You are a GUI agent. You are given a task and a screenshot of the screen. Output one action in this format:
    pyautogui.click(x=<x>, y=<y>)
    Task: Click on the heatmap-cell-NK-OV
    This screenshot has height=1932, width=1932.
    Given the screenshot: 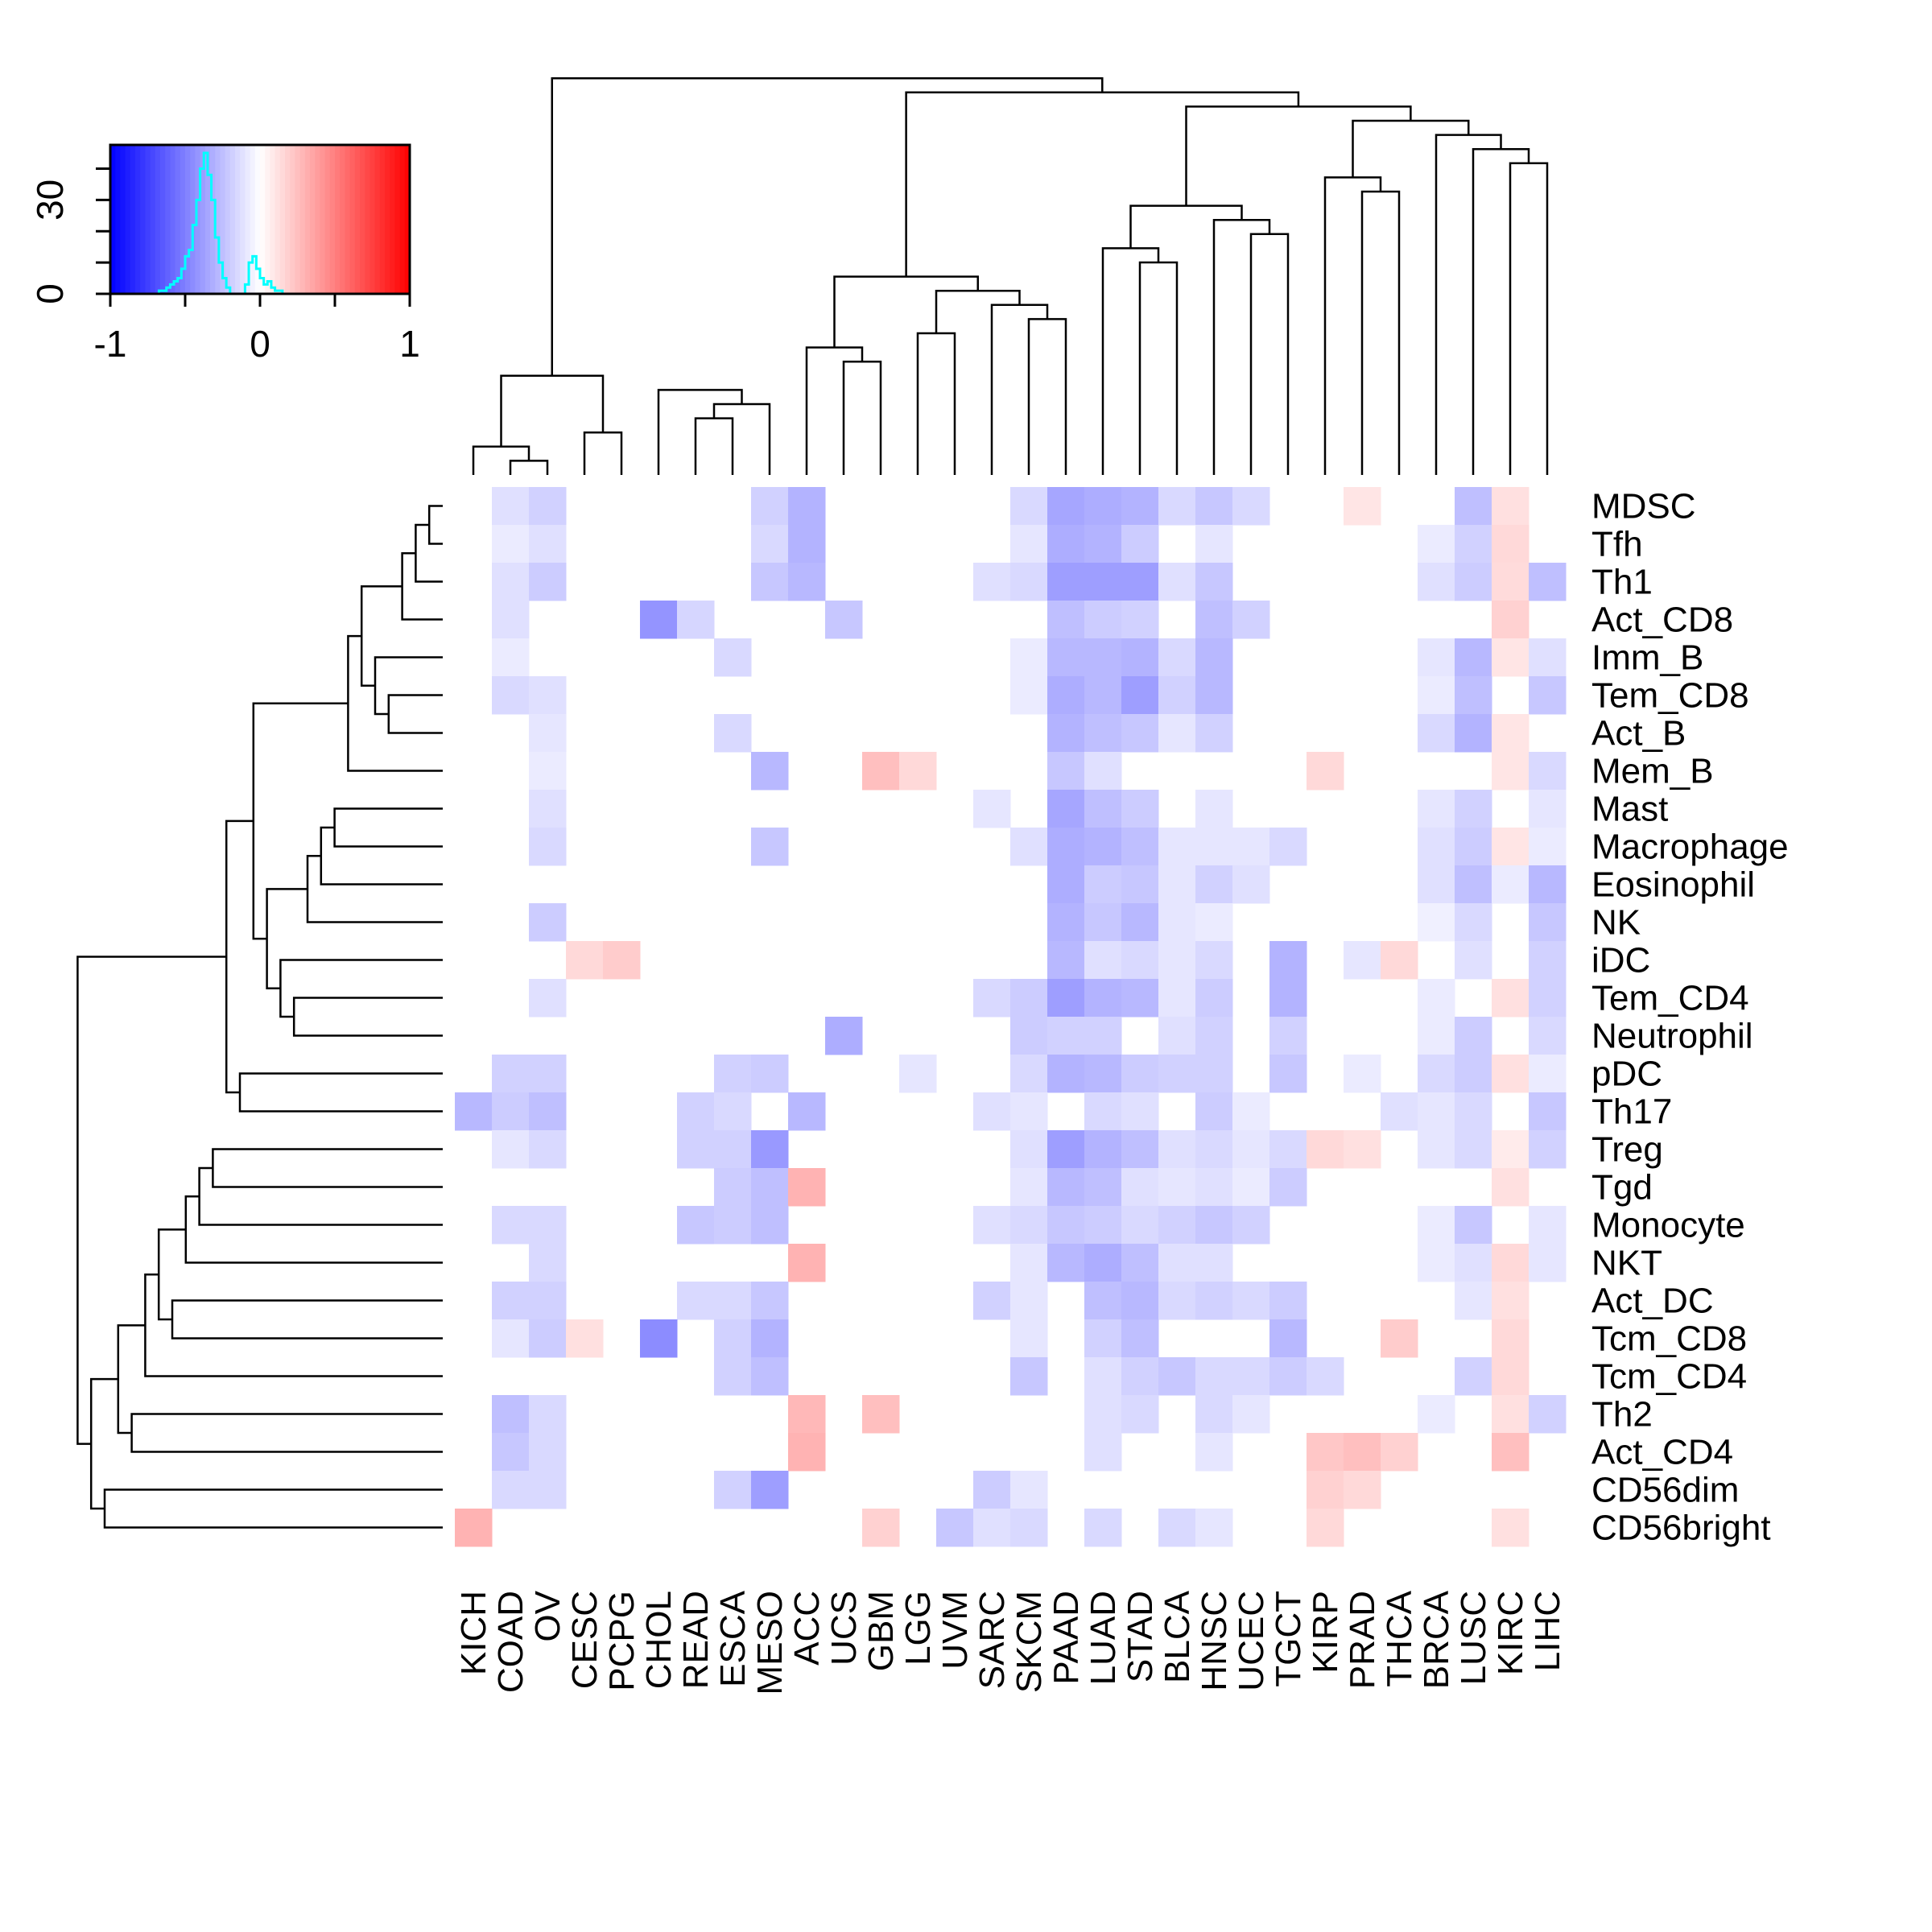 What is the action you would take?
    pyautogui.click(x=548, y=923)
    